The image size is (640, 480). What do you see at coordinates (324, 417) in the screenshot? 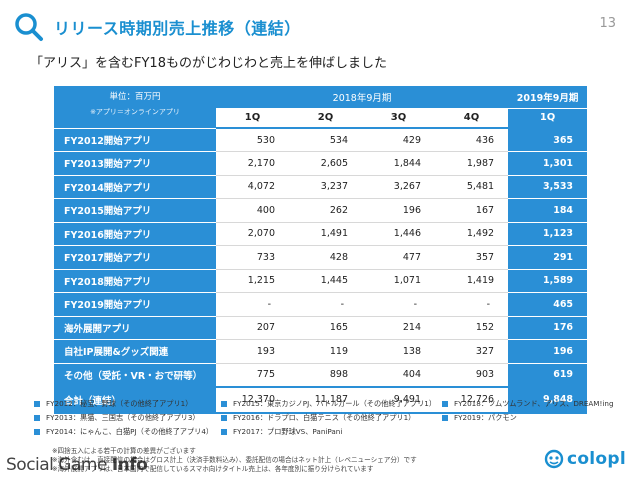
I see `legend-text: FY2016：ドラプロ、白猫テニス（その他終了アプリ1）` at bounding box center [324, 417].